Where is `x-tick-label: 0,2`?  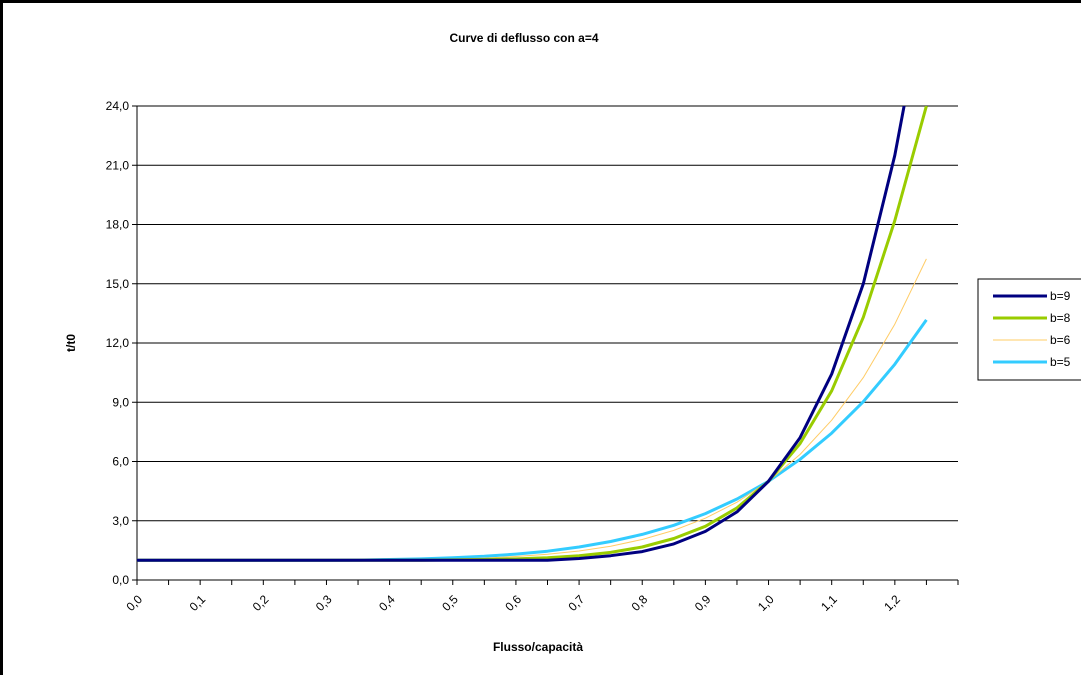
x-tick-label: 0,2 is located at coordinates (261, 603).